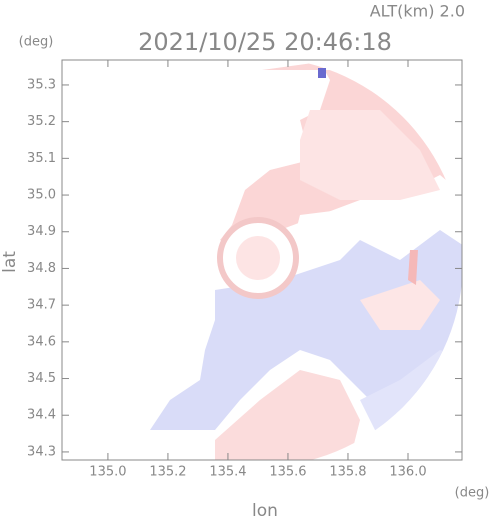 The image size is (491, 521). Describe the element at coordinates (41, 378) in the screenshot. I see `y-tick-label: 34.5` at that location.